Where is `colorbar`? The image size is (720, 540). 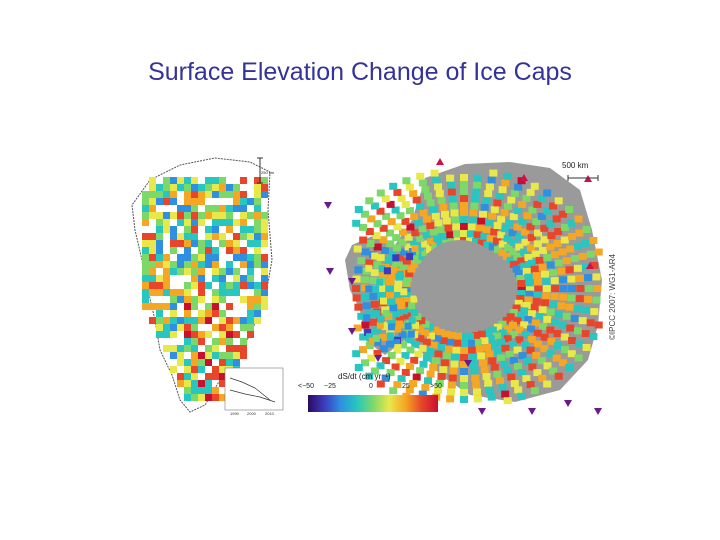
colorbar is located at coordinates (373, 403).